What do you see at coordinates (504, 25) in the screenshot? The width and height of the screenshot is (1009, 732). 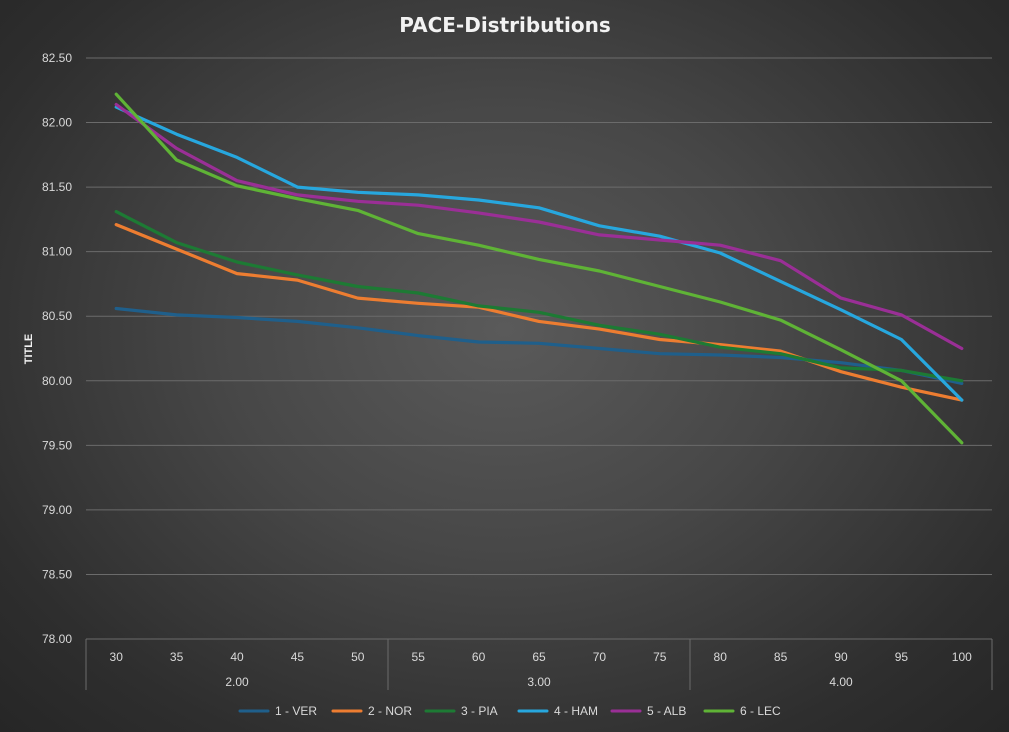 I see `chart-title: PACE-Distributions` at bounding box center [504, 25].